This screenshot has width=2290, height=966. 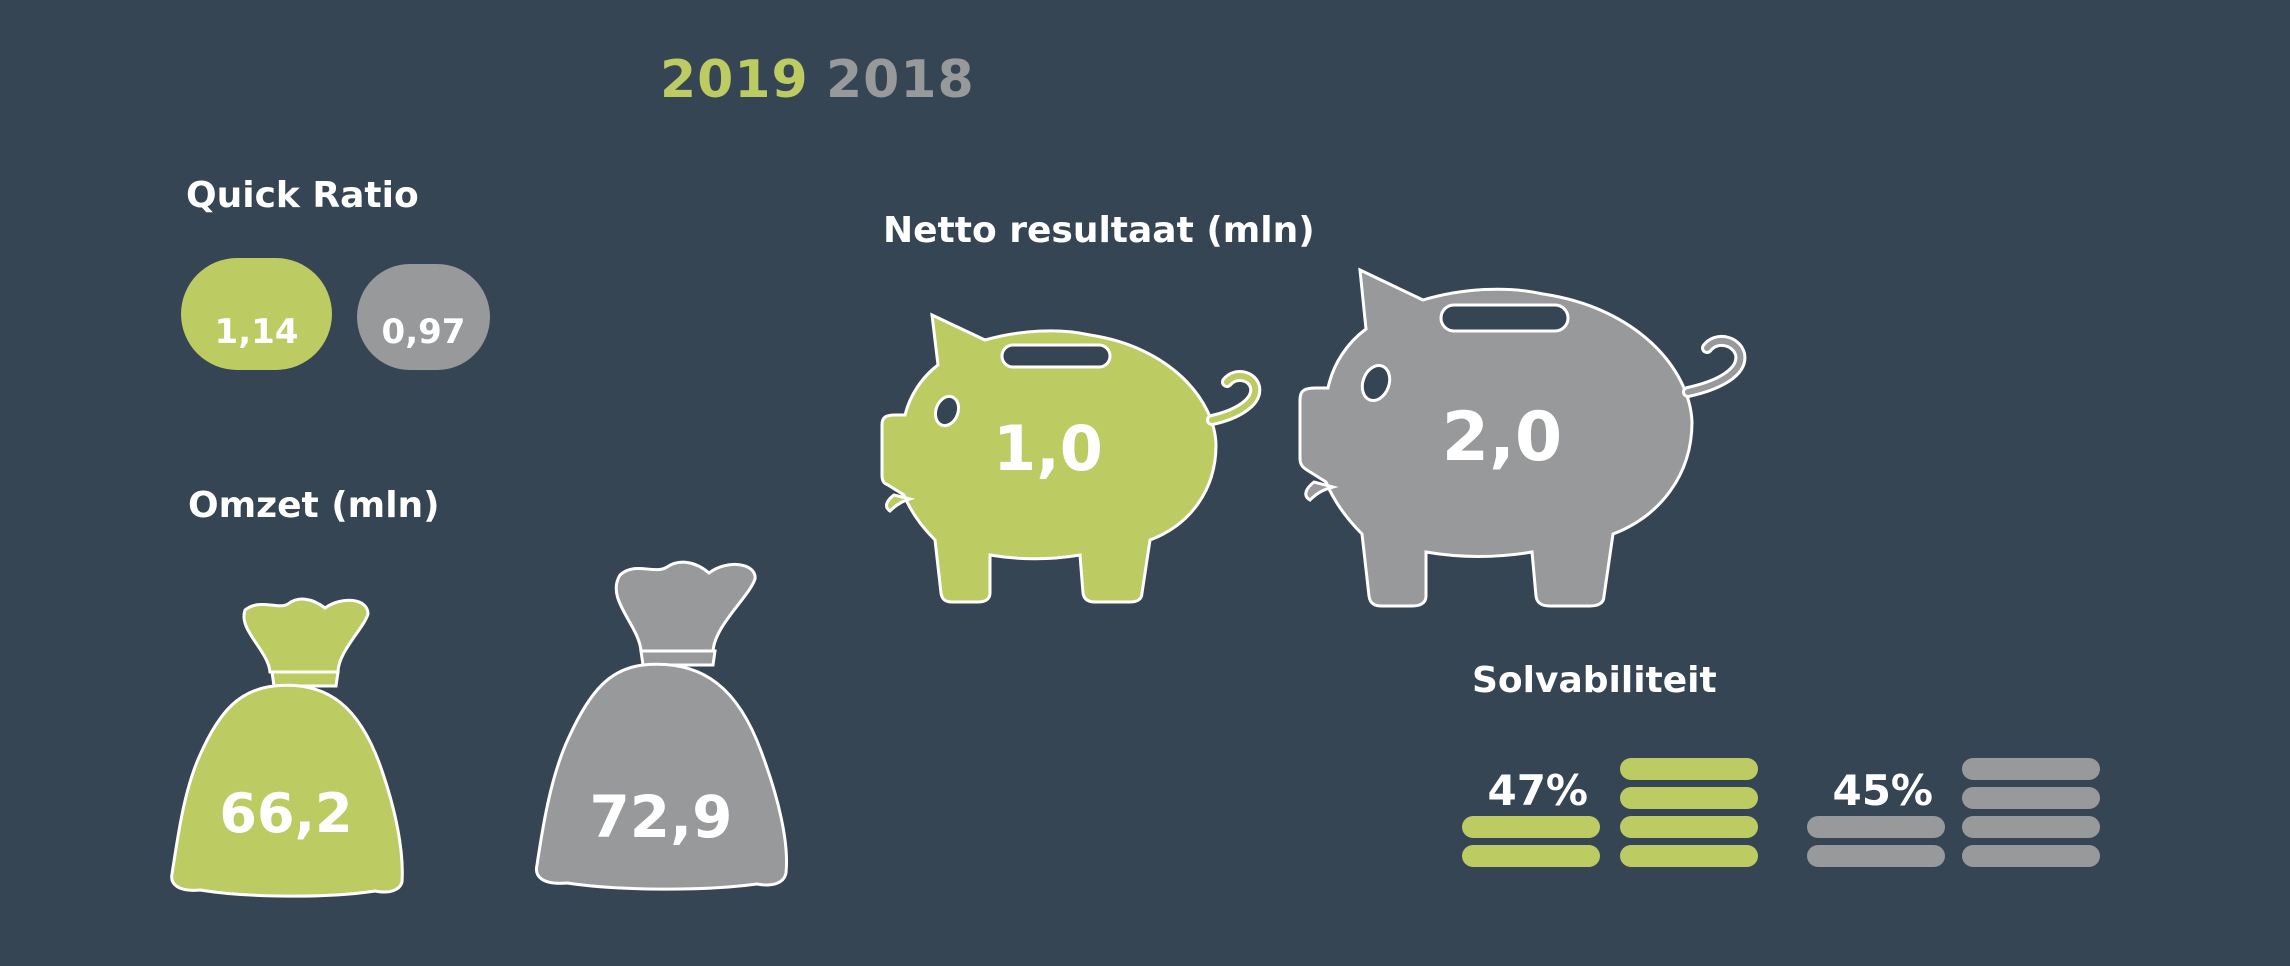 What do you see at coordinates (287, 747) in the screenshot?
I see `money-bag-2019-icon: 66,2` at bounding box center [287, 747].